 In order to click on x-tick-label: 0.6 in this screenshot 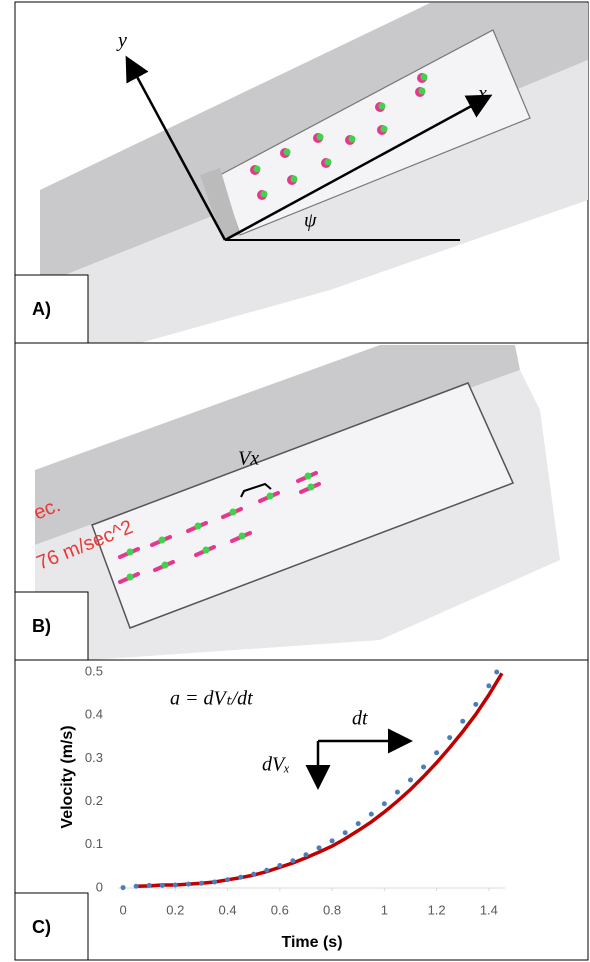, I will do `click(280, 909)`.